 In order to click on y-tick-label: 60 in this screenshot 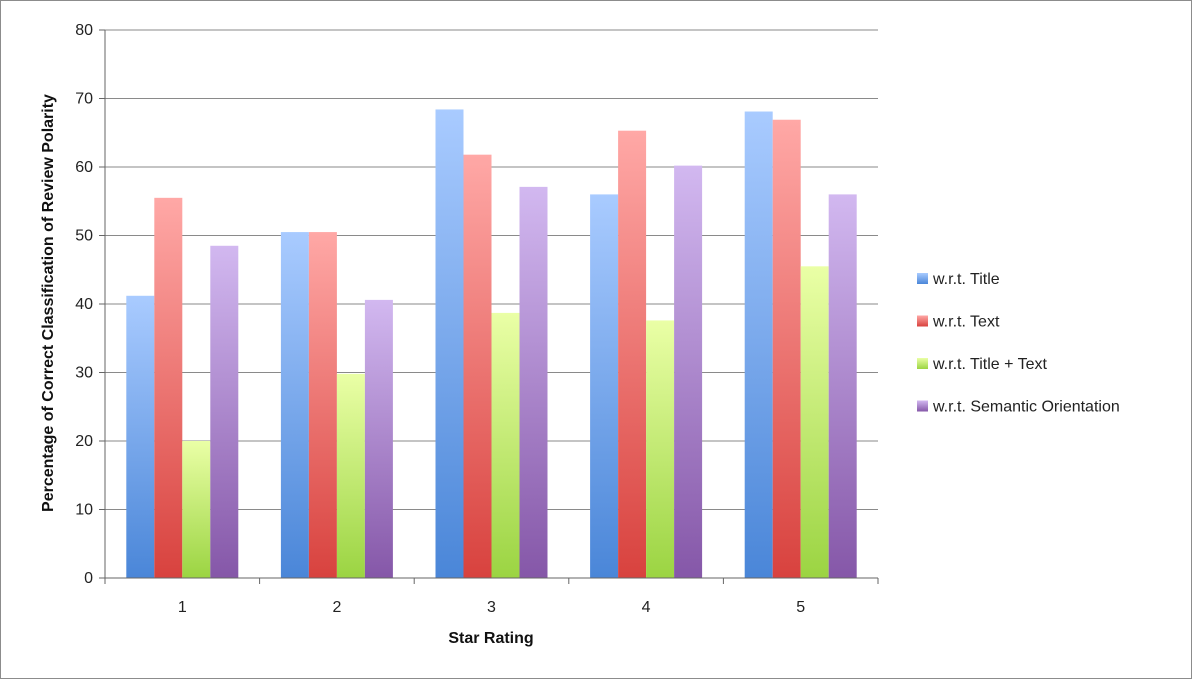, I will do `click(84, 167)`.